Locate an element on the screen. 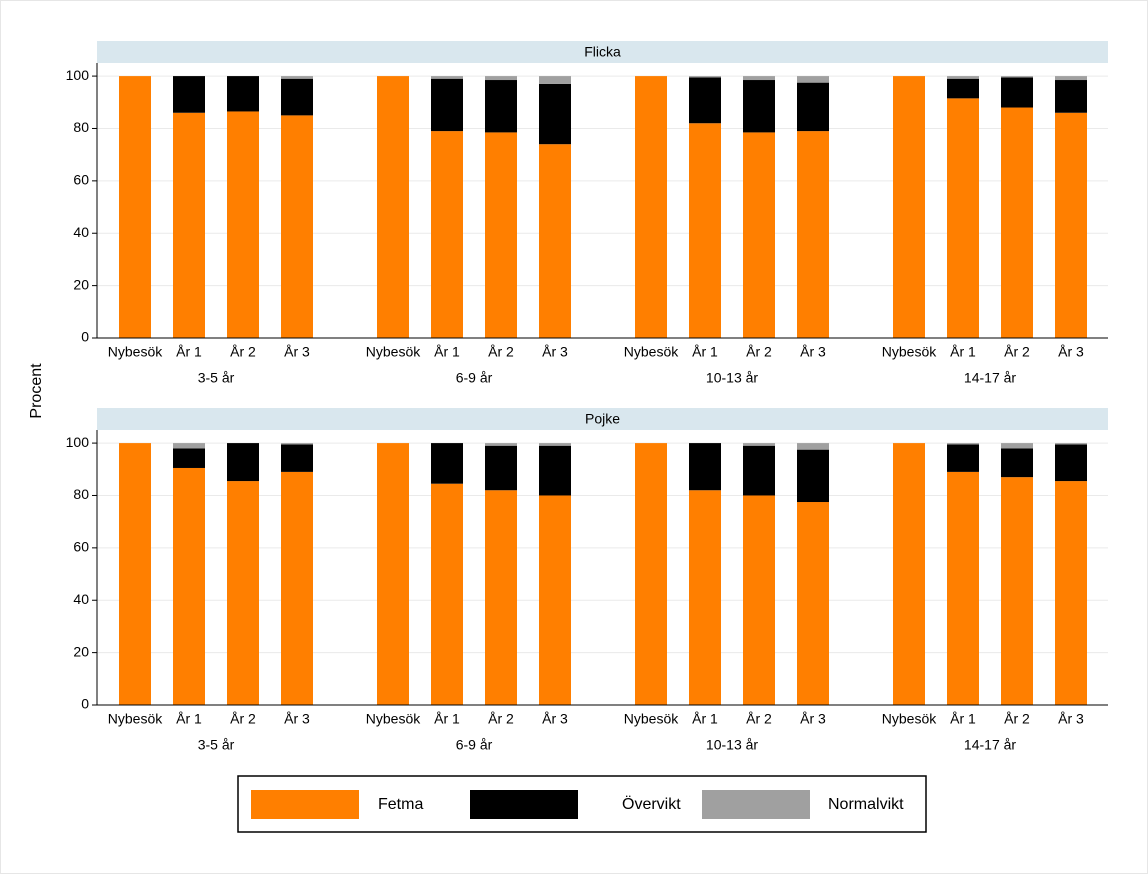 The width and height of the screenshot is (1148, 879). panel-title: Flicka is located at coordinates (602, 52).